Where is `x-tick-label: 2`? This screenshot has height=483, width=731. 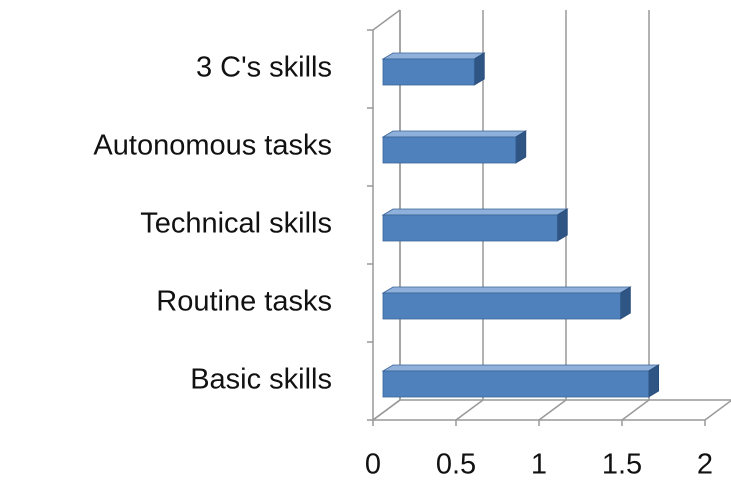 x-tick-label: 2 is located at coordinates (705, 465).